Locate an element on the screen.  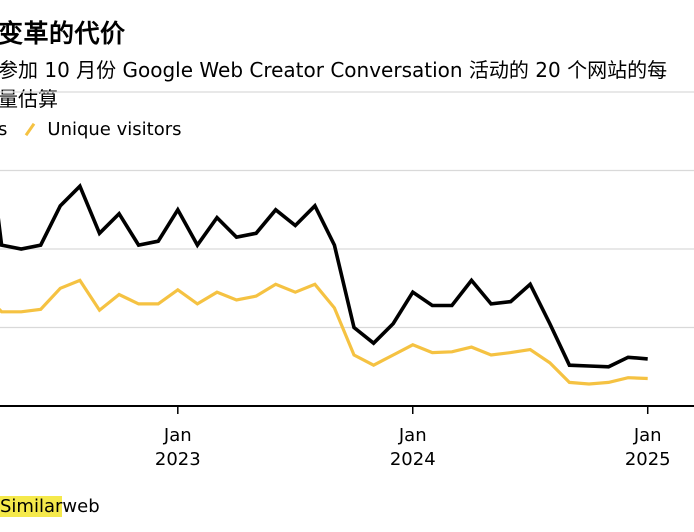
legend-label-total-visits: s is located at coordinates (4, 129).